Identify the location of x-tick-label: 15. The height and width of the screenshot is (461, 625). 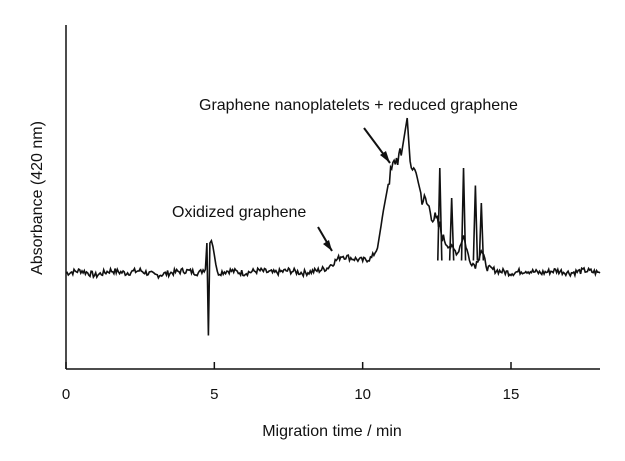
(511, 394).